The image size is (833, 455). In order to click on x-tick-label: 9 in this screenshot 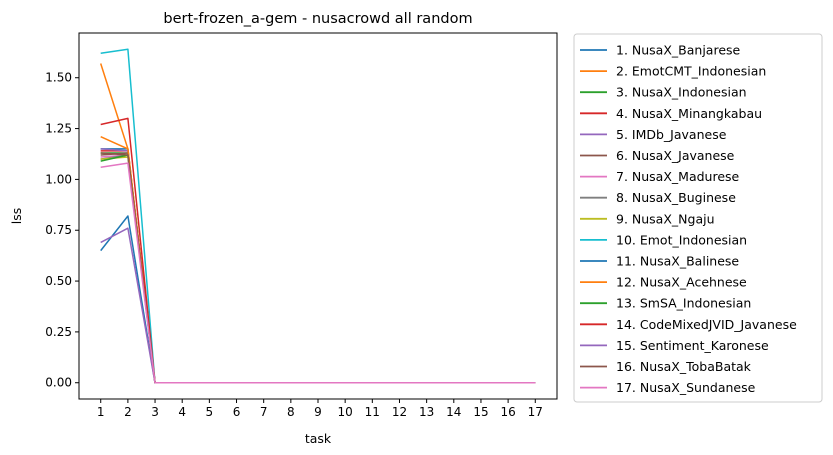, I will do `click(318, 412)`.